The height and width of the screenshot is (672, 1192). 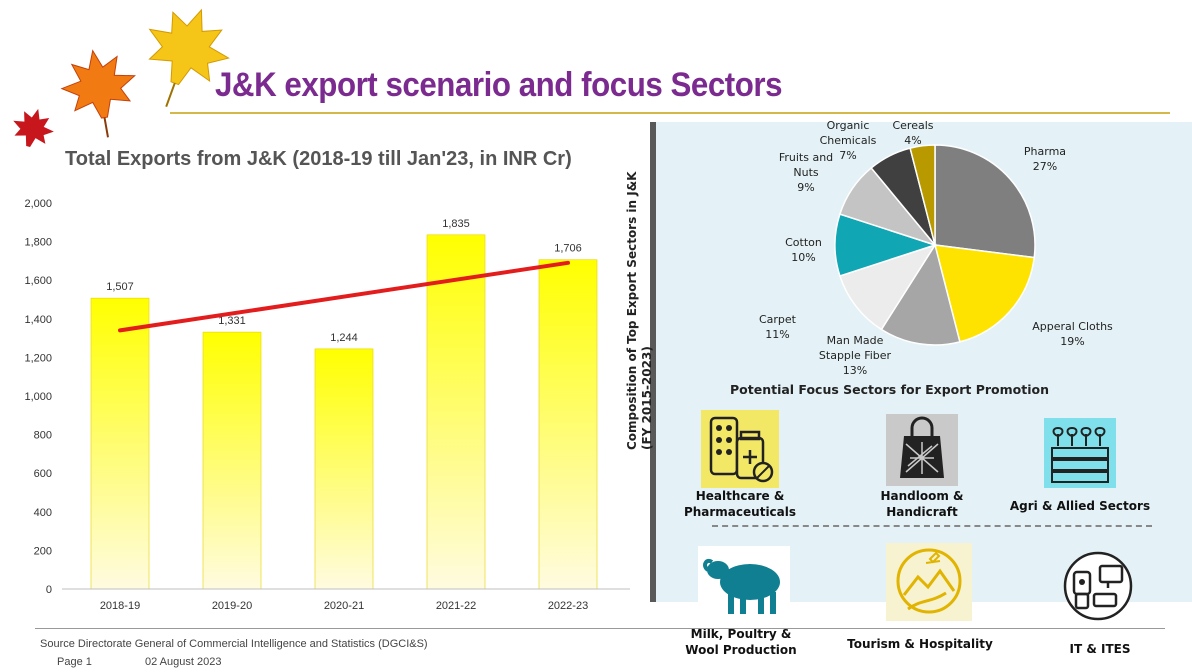 What do you see at coordinates (499, 85) in the screenshot?
I see `slide-title: J&K export scenario and focus Sectors` at bounding box center [499, 85].